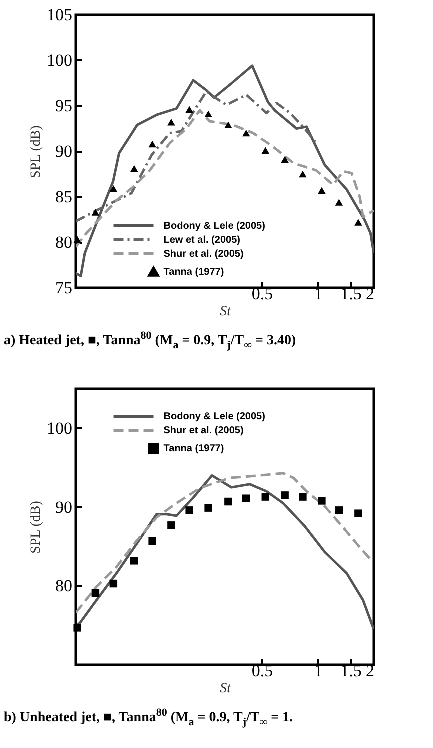 This screenshot has width=433, height=748. Describe the element at coordinates (59, 15) in the screenshot. I see `y-tick-label: 105` at that location.